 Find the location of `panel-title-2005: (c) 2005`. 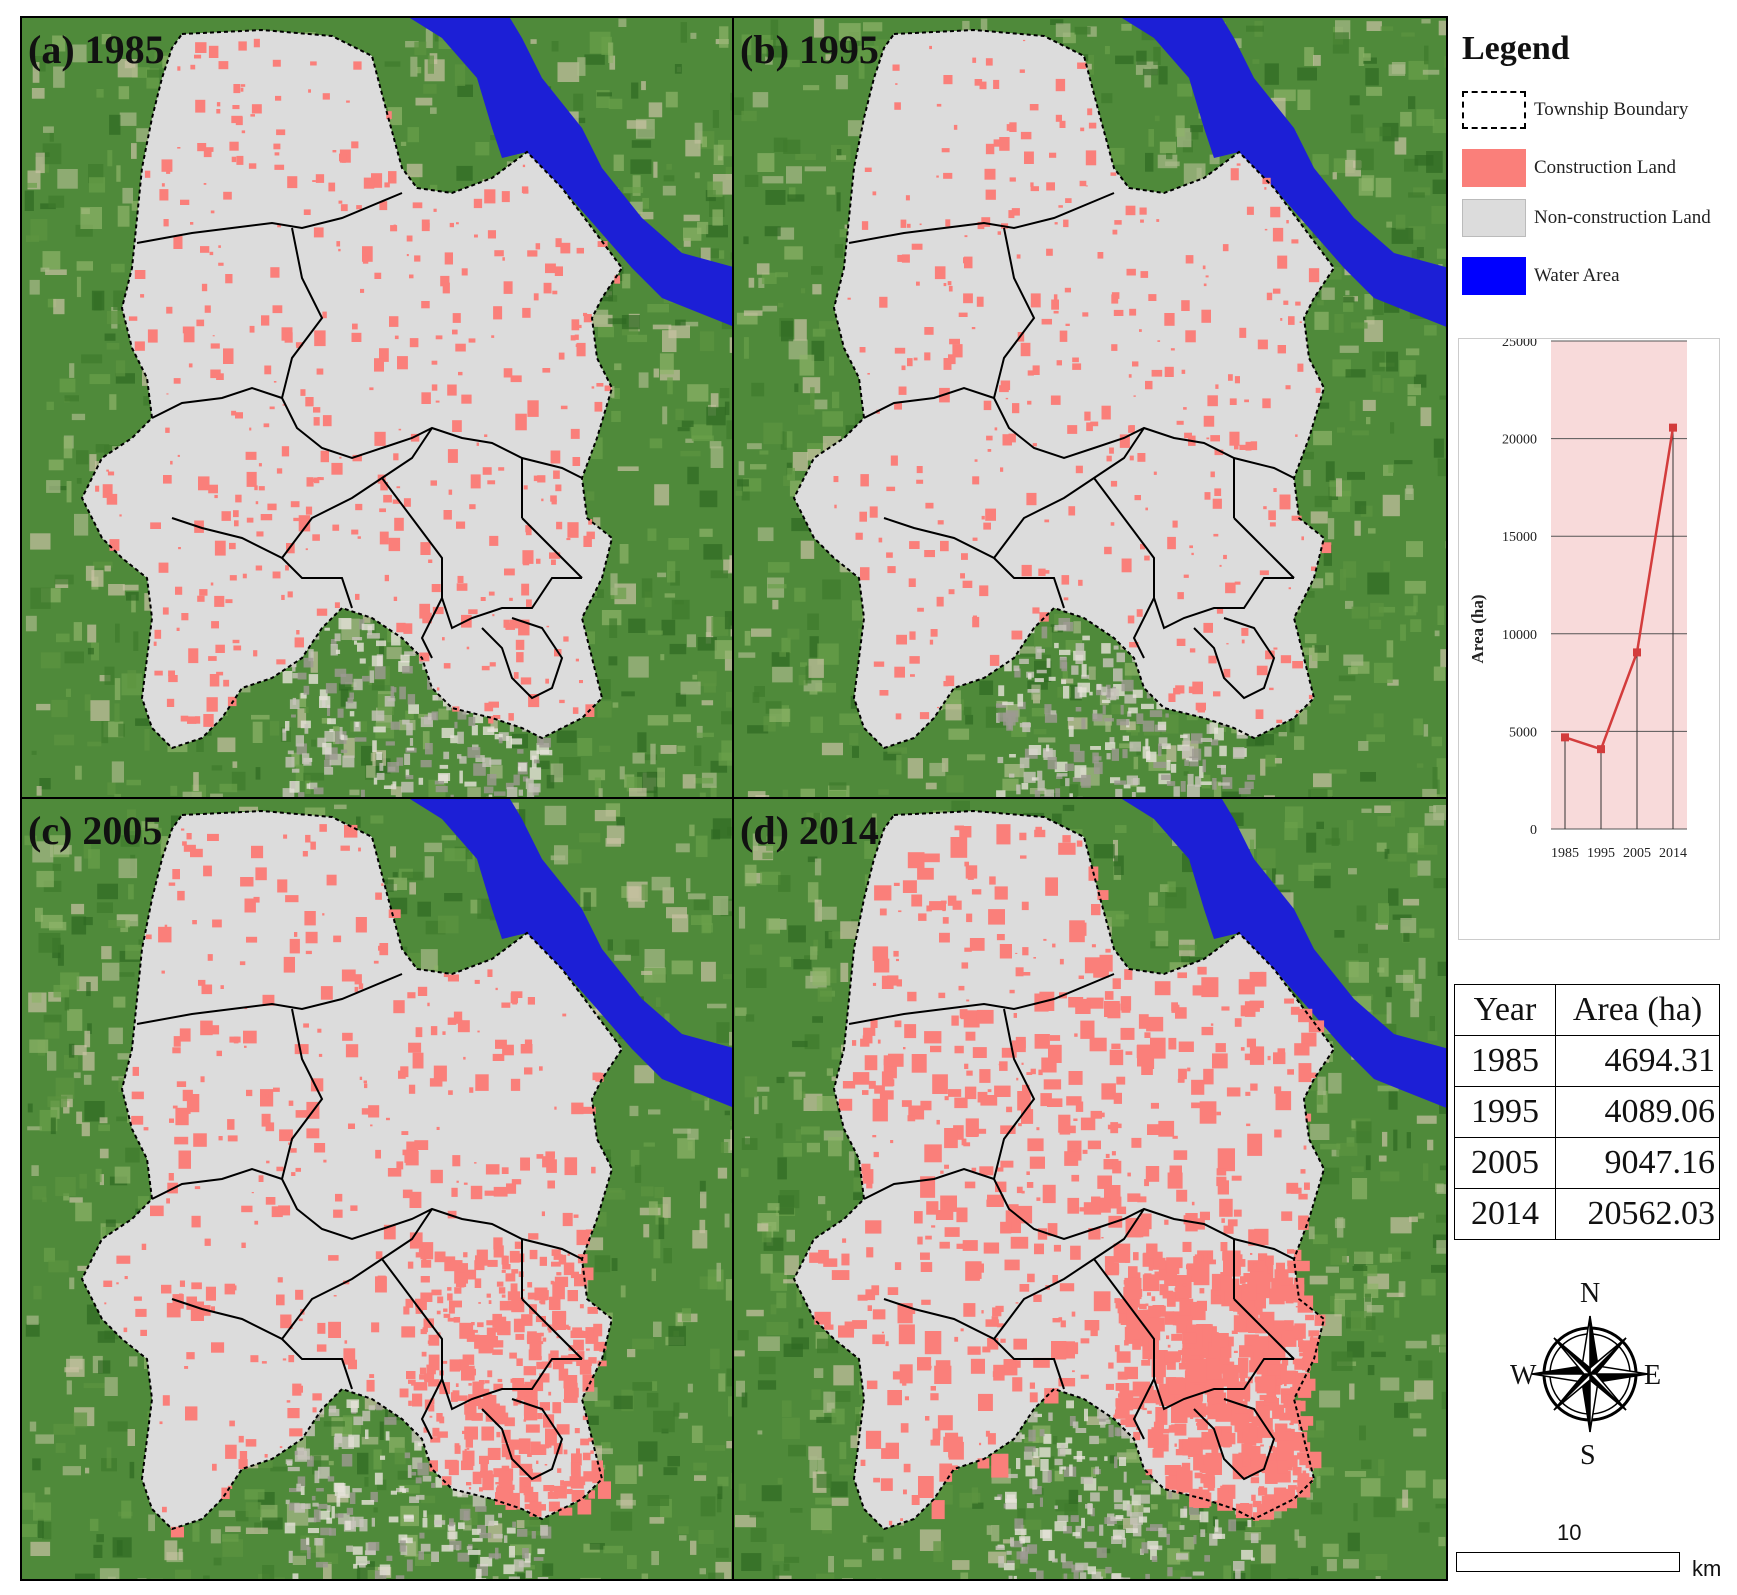

panel-title-2005: (c) 2005 is located at coordinates (95, 830).